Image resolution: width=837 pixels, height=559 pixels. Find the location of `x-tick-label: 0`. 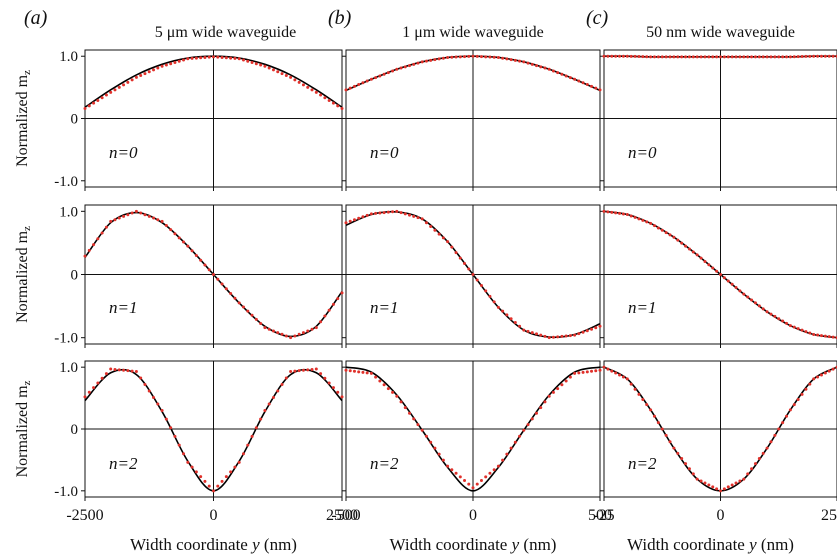

x-tick-label: 0 is located at coordinates (214, 515).